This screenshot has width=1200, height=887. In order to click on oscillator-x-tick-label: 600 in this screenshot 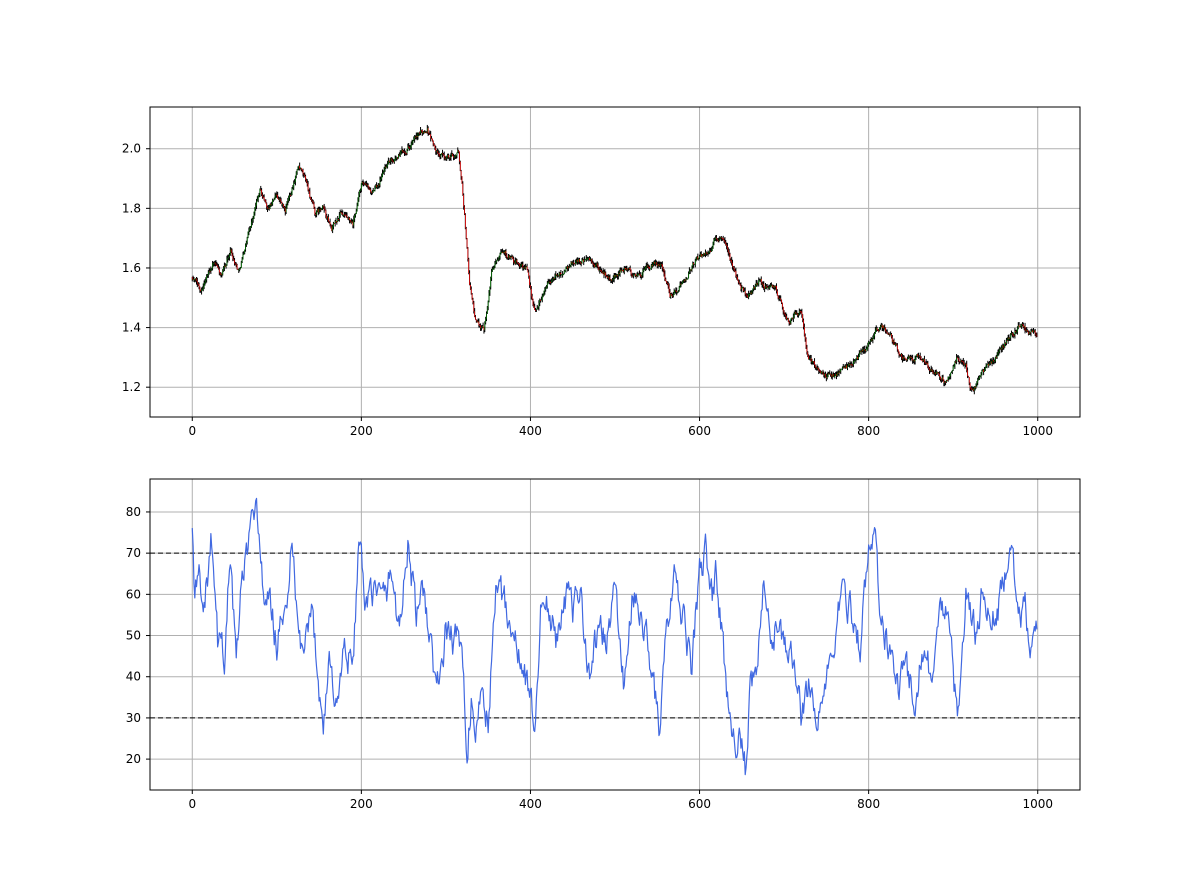, I will do `click(699, 804)`.